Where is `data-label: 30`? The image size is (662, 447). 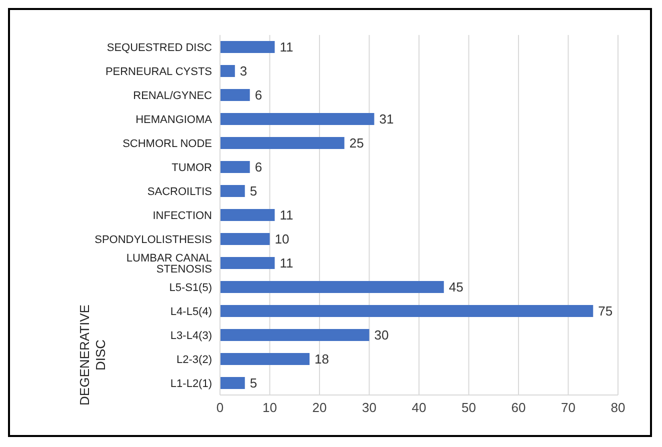 data-label: 30 is located at coordinates (381, 335).